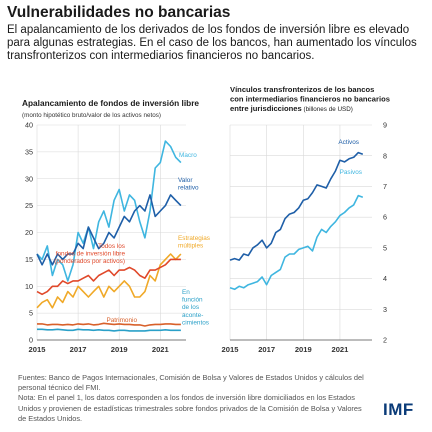  Describe the element at coordinates (29, 259) in the screenshot. I see `y-tick-label: 15` at that location.